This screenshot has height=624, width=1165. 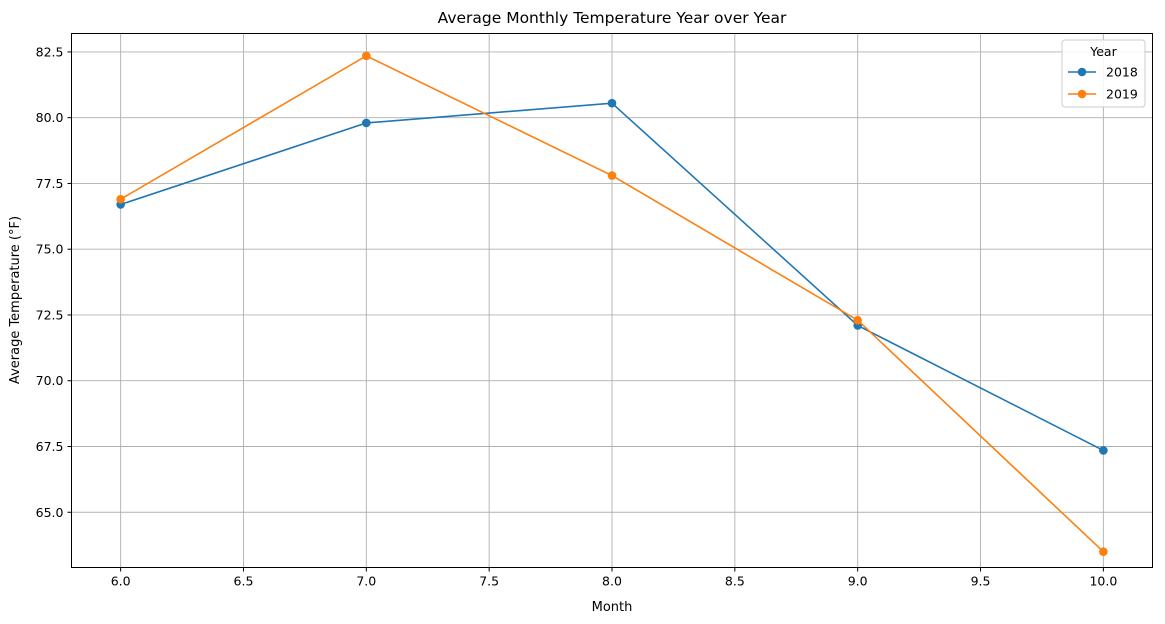 I want to click on x-tick-label: 8.0, so click(x=612, y=581).